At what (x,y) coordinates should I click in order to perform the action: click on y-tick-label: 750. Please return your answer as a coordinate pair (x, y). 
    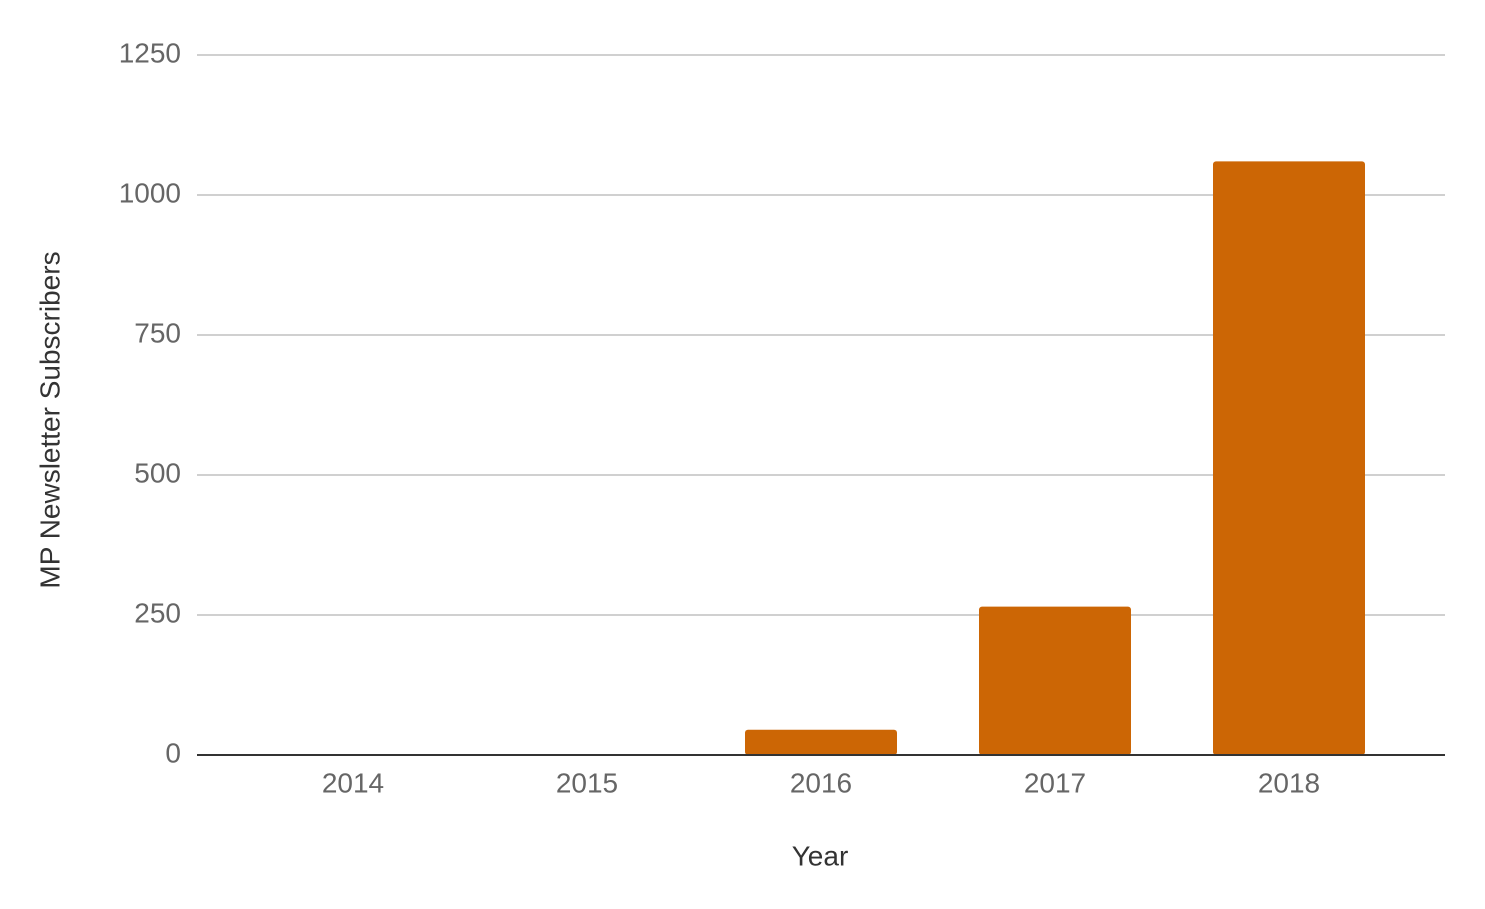
    Looking at the image, I should click on (157, 332).